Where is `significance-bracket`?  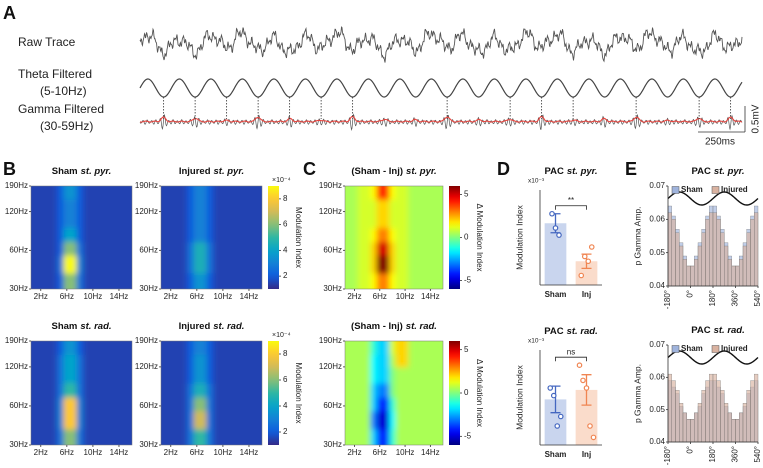 significance-bracket is located at coordinates (571, 359).